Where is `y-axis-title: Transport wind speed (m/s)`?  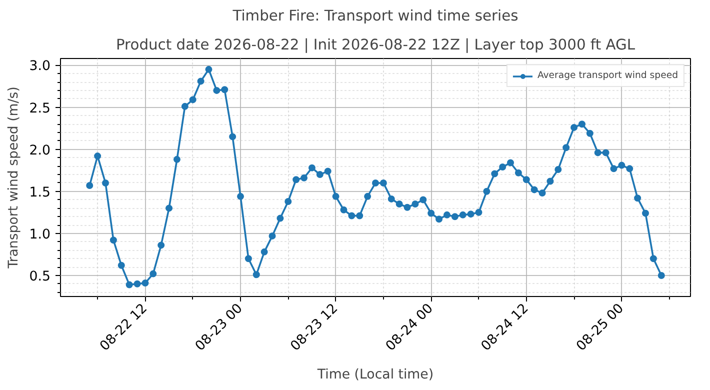 y-axis-title: Transport wind speed (m/s) is located at coordinates (14, 178).